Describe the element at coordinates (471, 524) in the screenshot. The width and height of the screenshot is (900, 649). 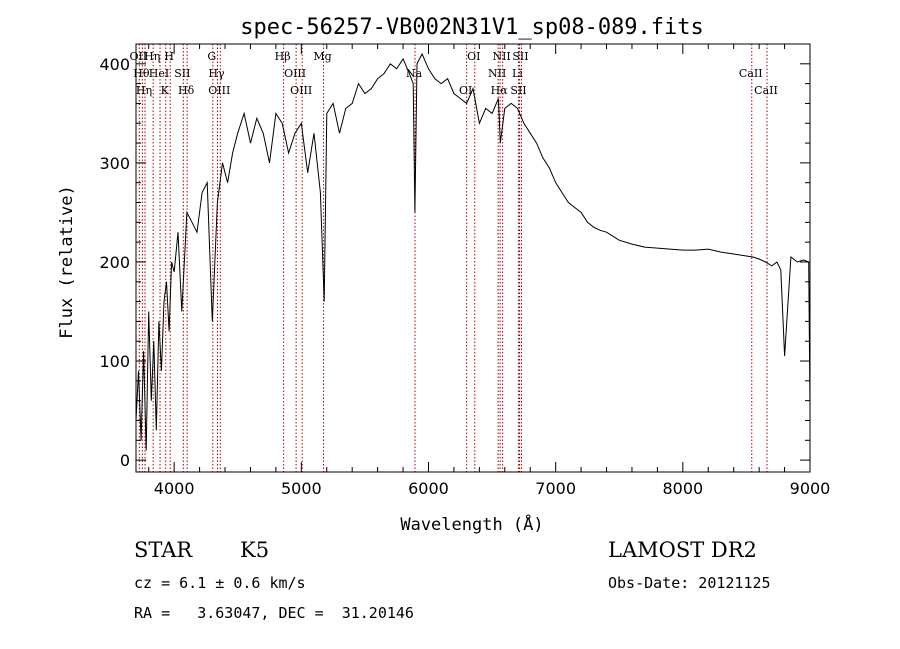
I see `x-axis-label: Wavelength (Å)` at that location.